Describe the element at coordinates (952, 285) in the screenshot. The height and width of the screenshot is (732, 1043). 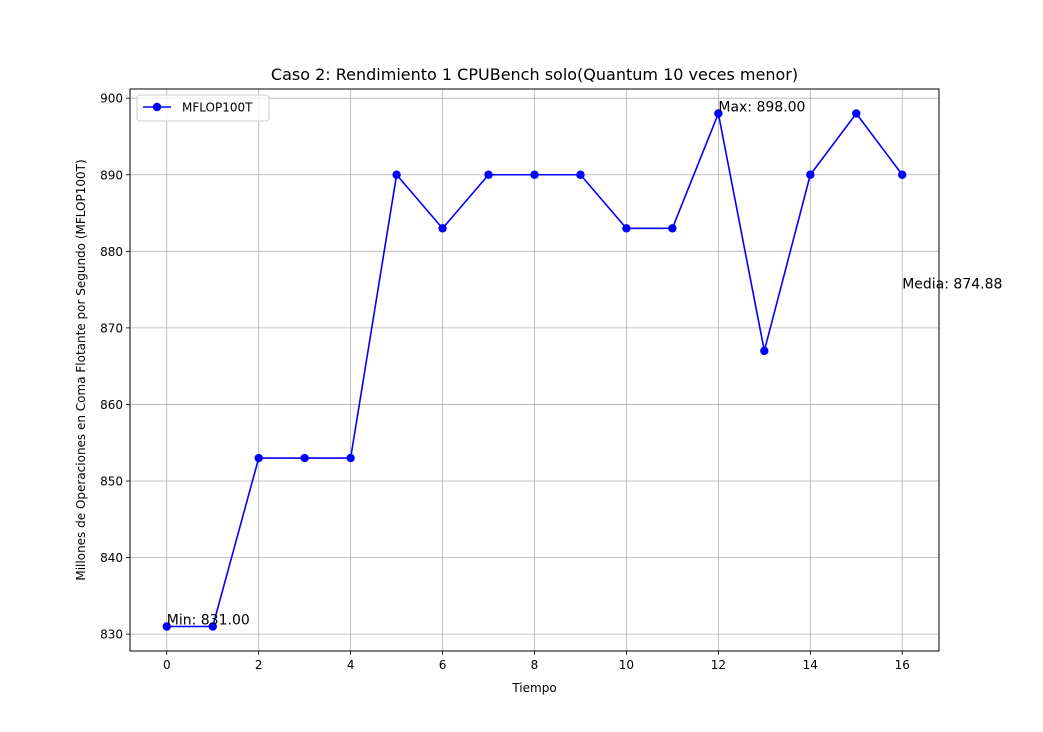
I see `annotation-label: Media: 874.88` at that location.